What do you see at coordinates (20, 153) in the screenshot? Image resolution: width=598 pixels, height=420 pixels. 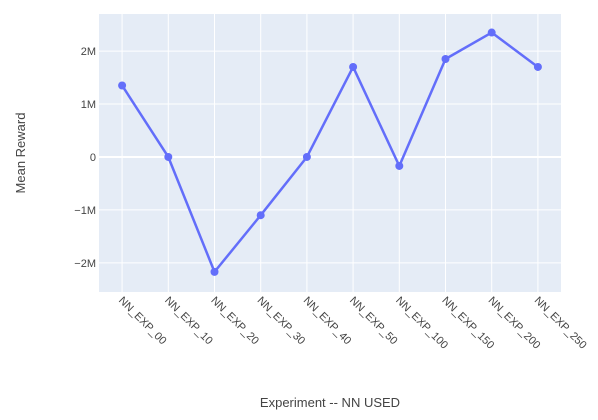 I see `y-axis-title: Mean Reward` at bounding box center [20, 153].